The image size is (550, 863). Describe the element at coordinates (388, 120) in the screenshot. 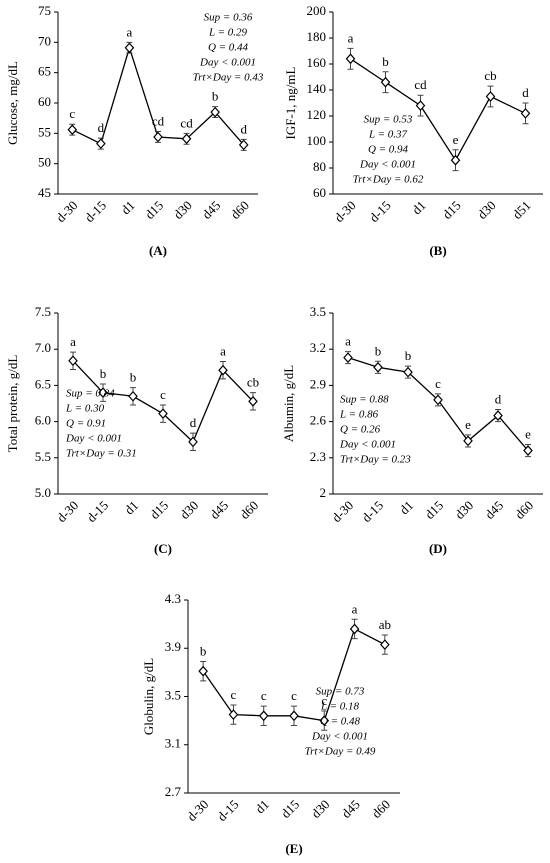

I see `stat-annotation: Sup = 0.53` at that location.